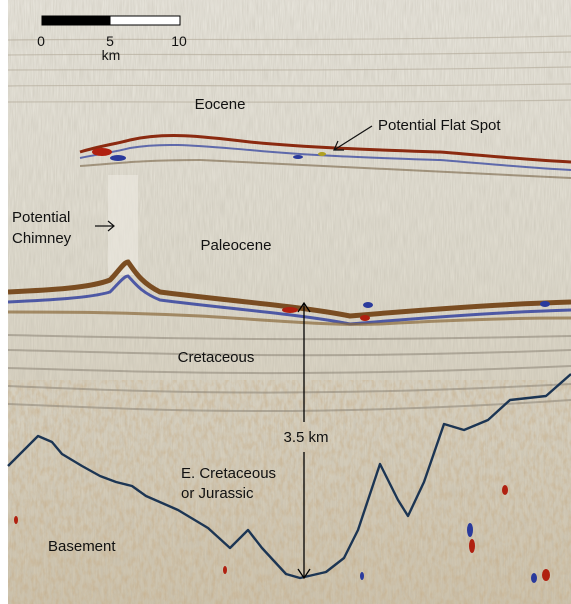 Image resolution: width=571 pixels, height=604 pixels. I want to click on upper-reflectors, so click(289, 69).